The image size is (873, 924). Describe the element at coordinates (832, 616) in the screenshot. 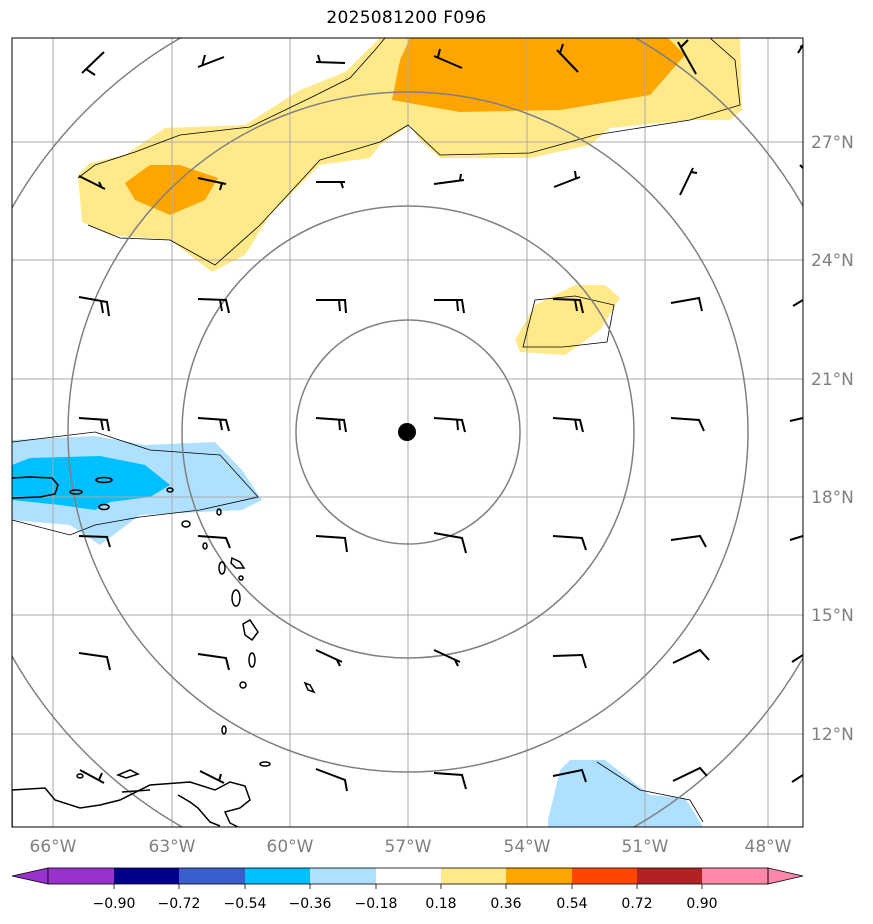

I see `lat-label: 15°N` at that location.